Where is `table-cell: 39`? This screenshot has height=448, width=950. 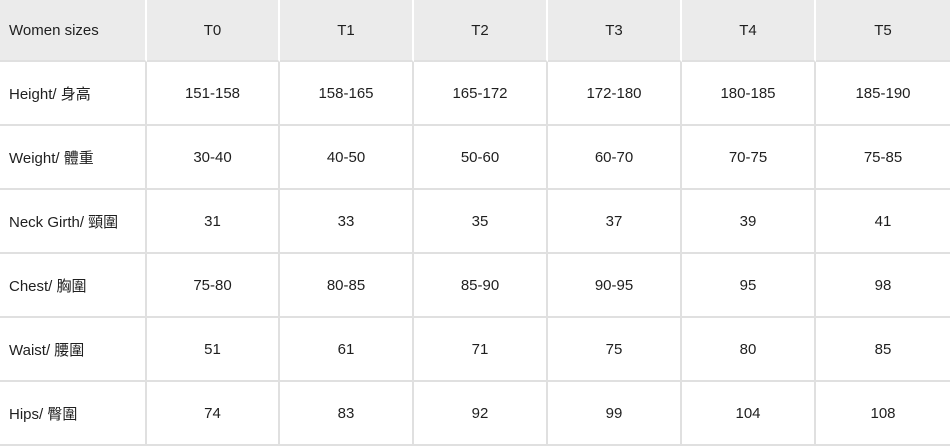
table-cell: 39 is located at coordinates (749, 222).